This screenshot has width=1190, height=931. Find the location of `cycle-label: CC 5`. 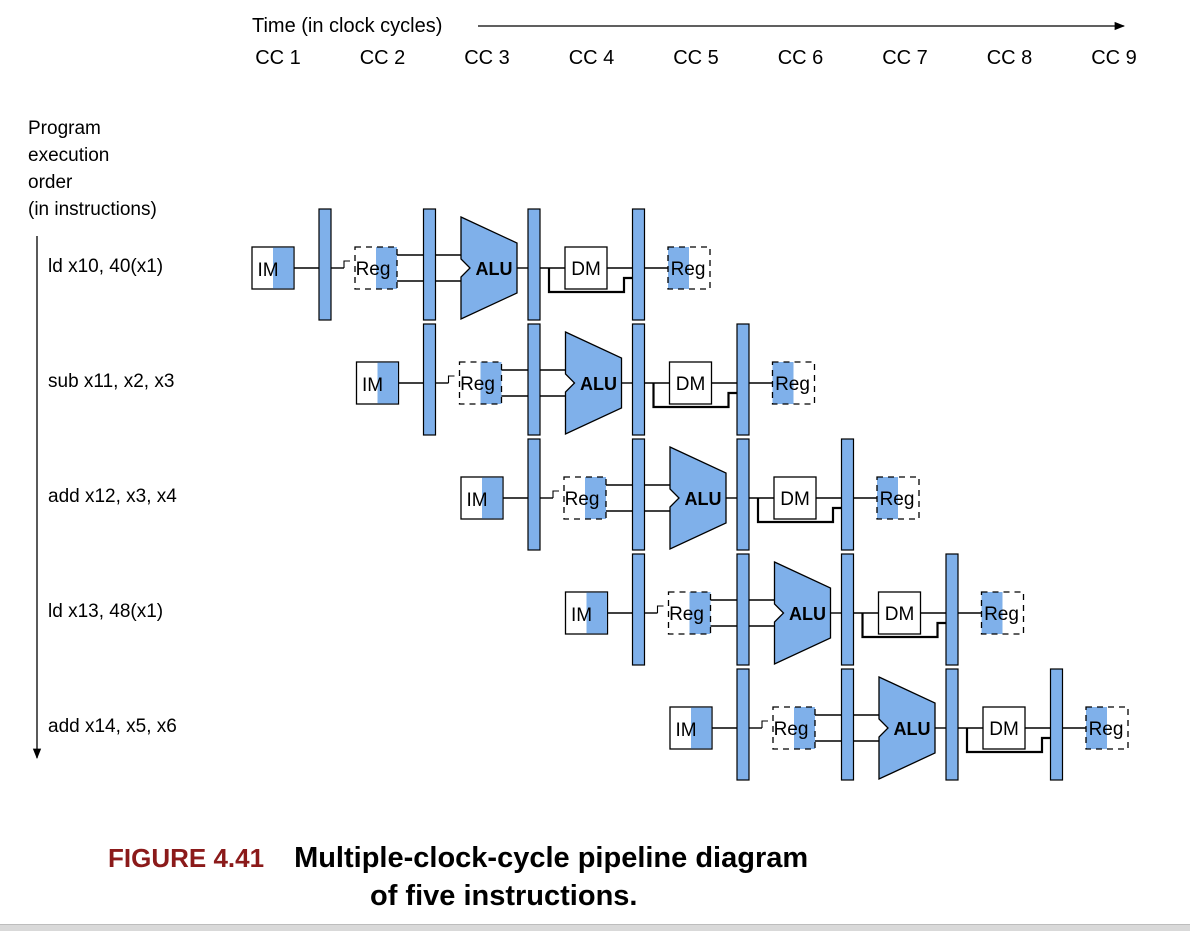

cycle-label: CC 5 is located at coordinates (696, 58).